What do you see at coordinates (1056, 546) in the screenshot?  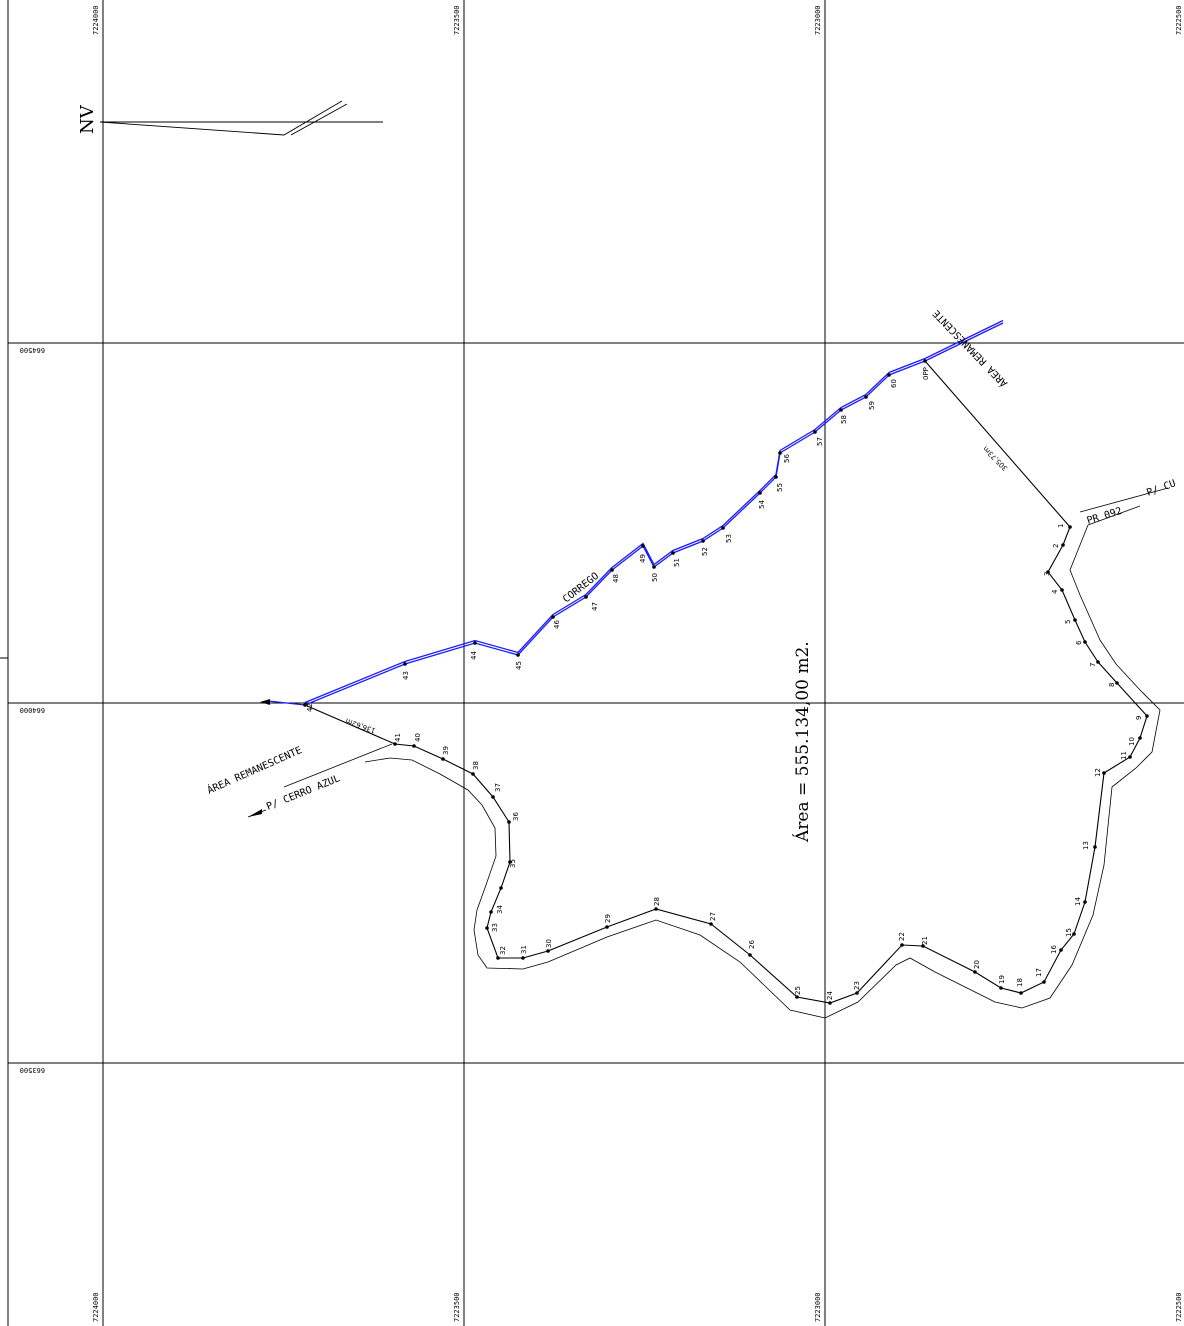 I see `point-label: 2` at bounding box center [1056, 546].